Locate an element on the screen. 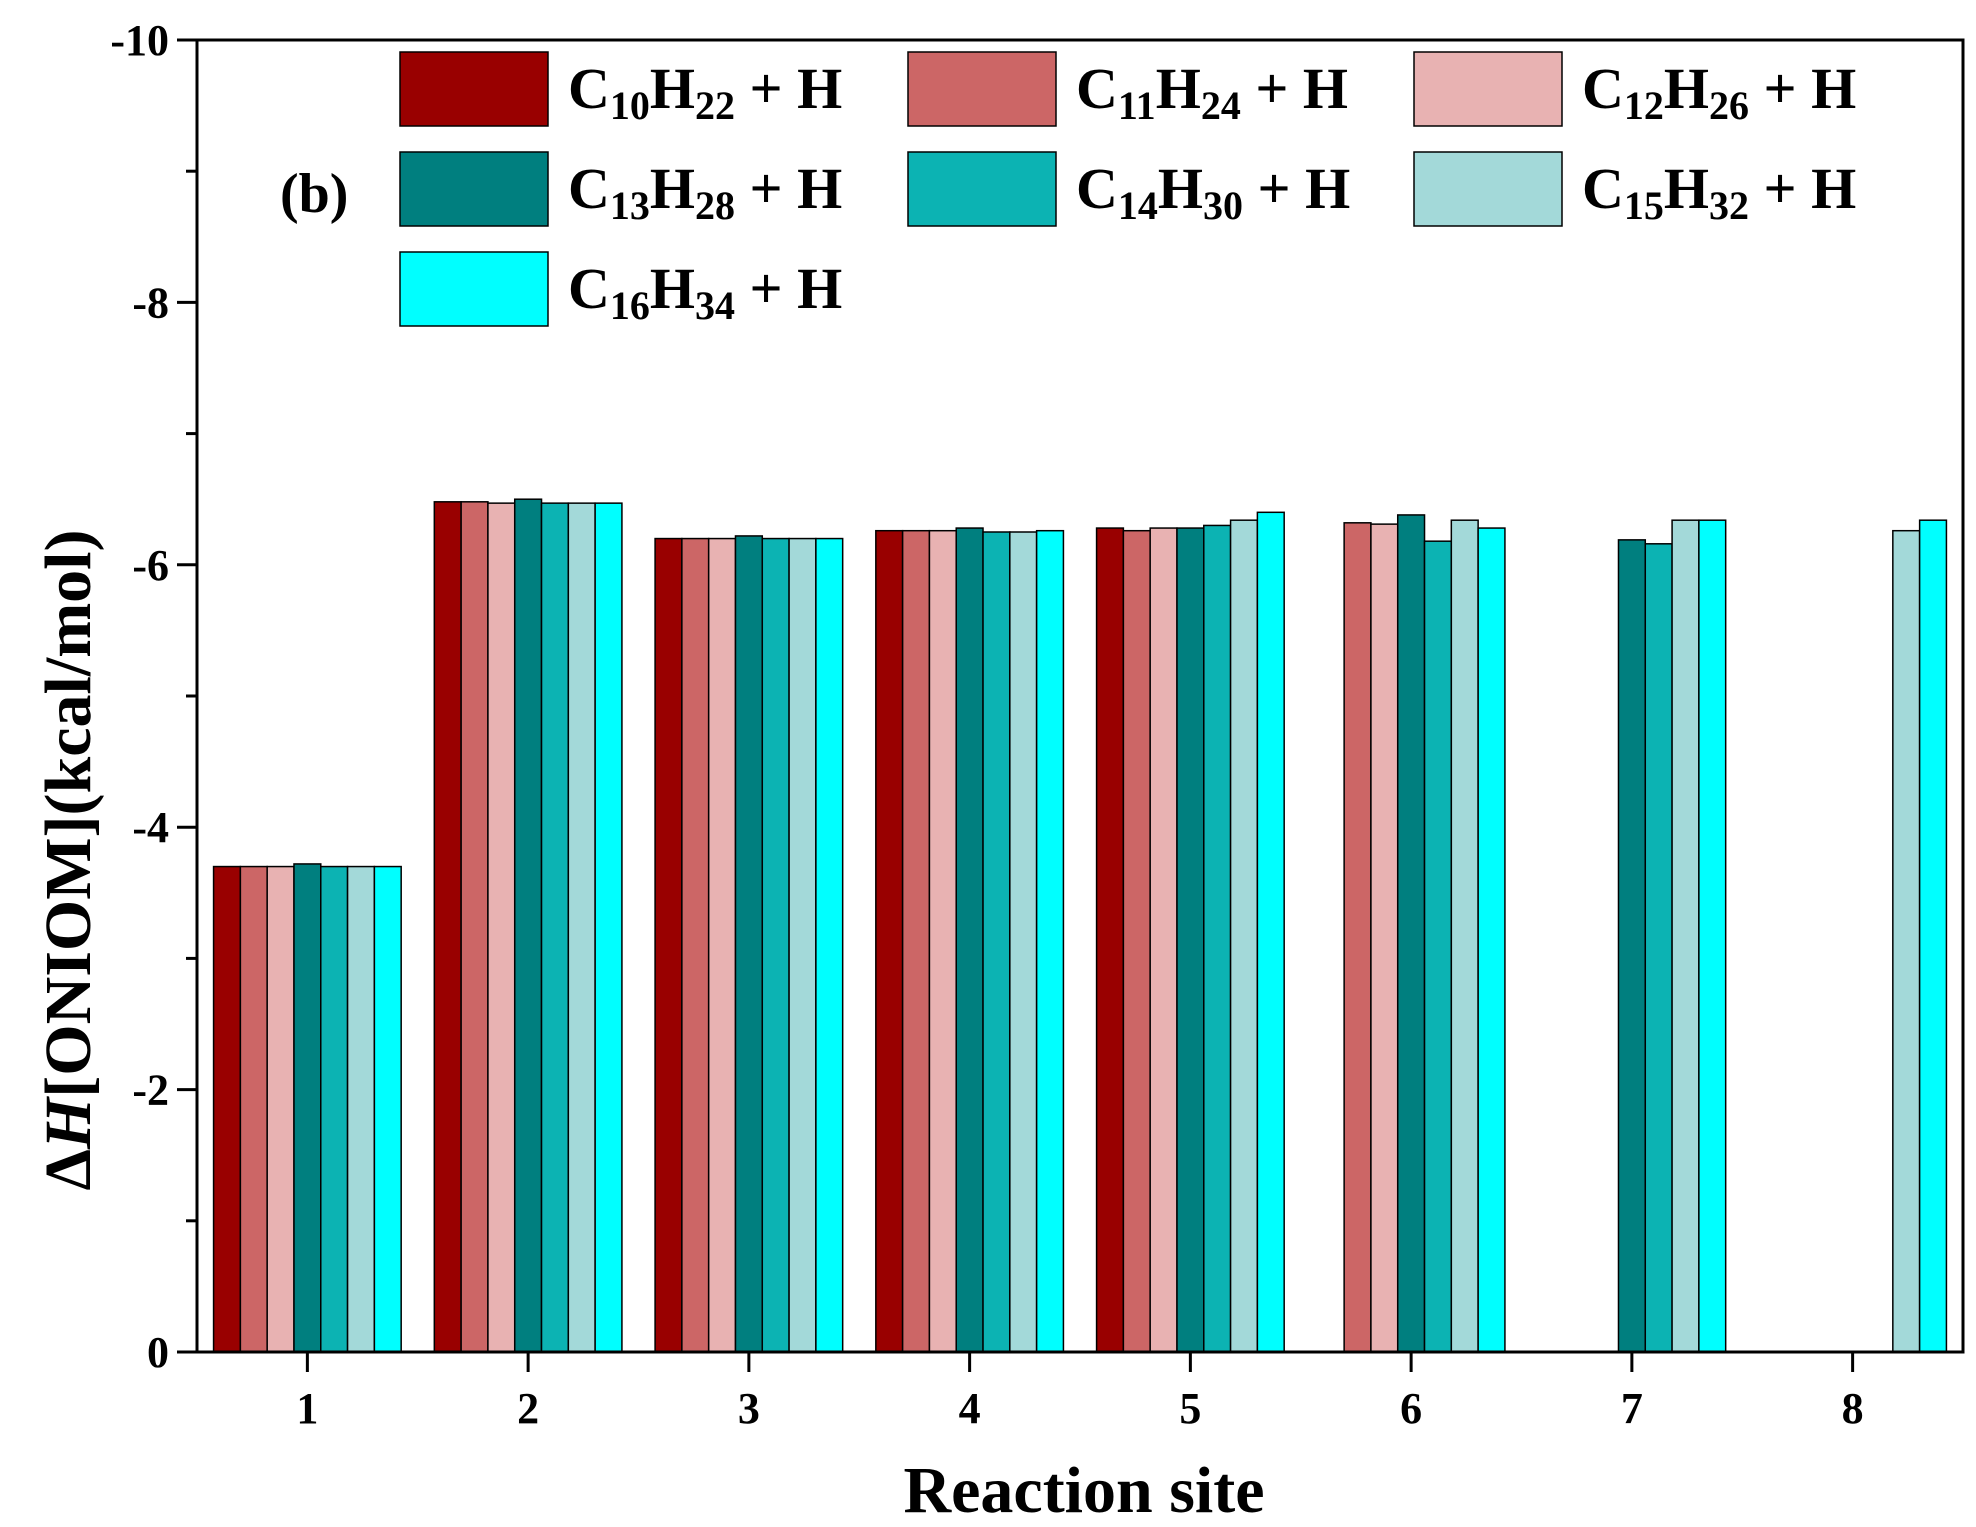 The width and height of the screenshot is (1976, 1527). legend-entry-5: C14H30 + H is located at coordinates (1213, 192).